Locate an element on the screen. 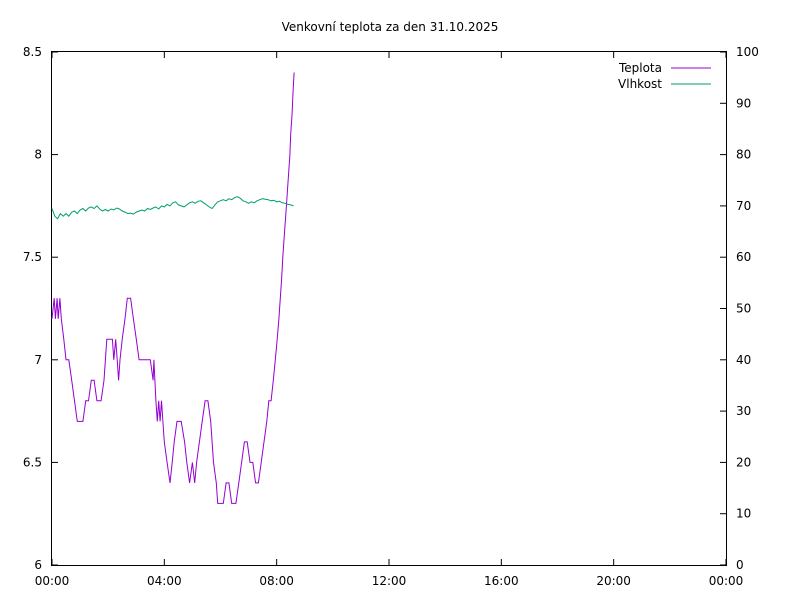 The image size is (800, 600). y-right-axis-ticks: 0 10 20 30 40 50 60 70 80 90 100 is located at coordinates (739, 308).